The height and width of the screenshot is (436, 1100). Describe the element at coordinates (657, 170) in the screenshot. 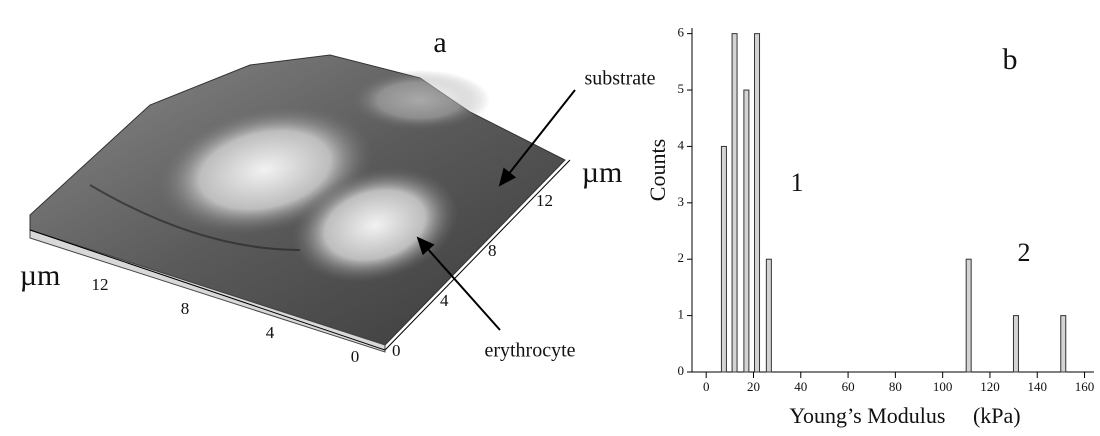

I see `y-axis-label: Counts` at that location.